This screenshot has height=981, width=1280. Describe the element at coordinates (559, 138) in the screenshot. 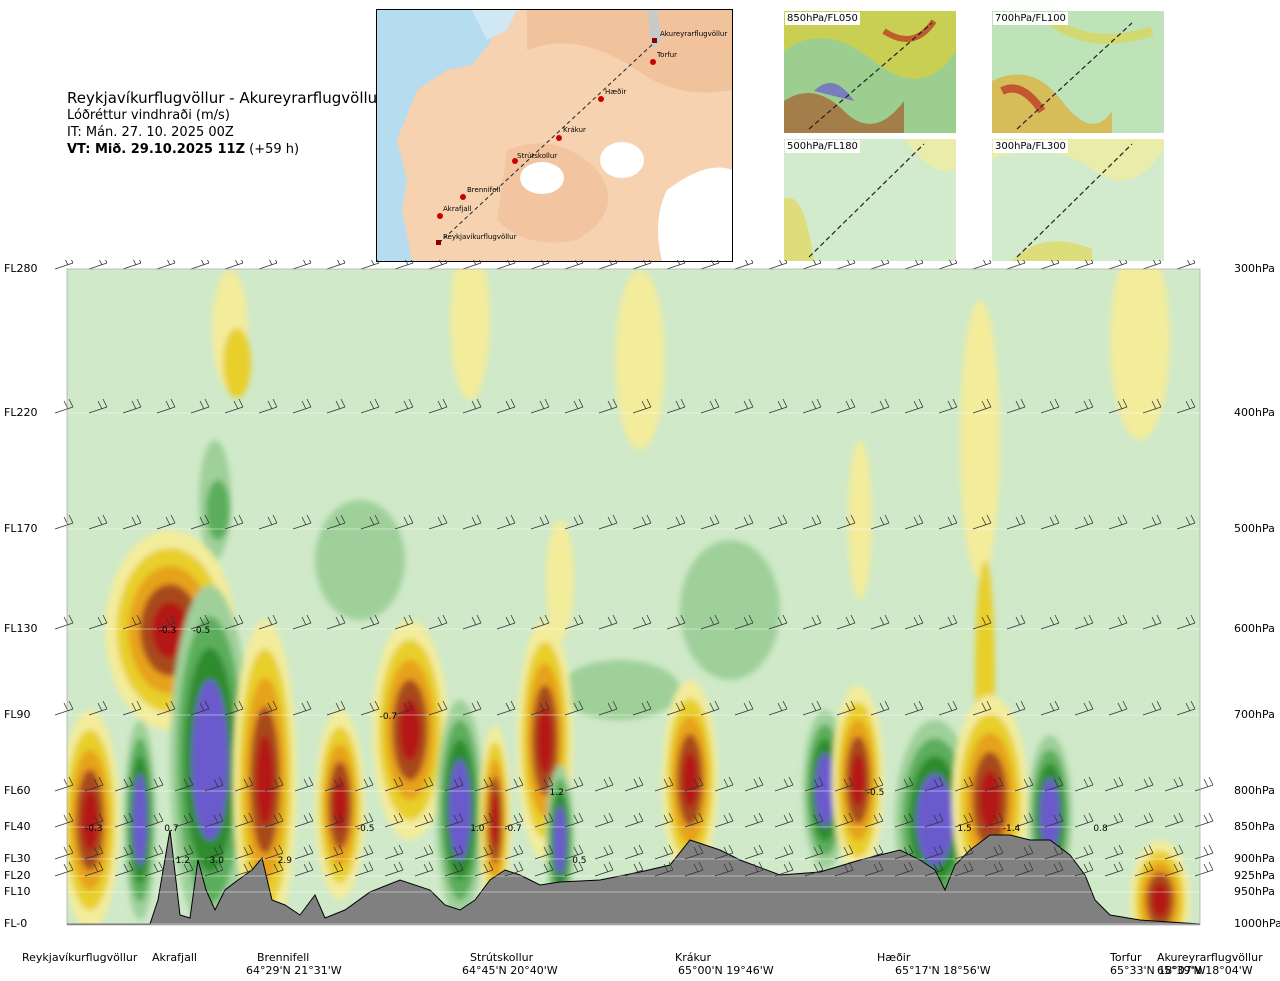

I see `station-krakur` at that location.